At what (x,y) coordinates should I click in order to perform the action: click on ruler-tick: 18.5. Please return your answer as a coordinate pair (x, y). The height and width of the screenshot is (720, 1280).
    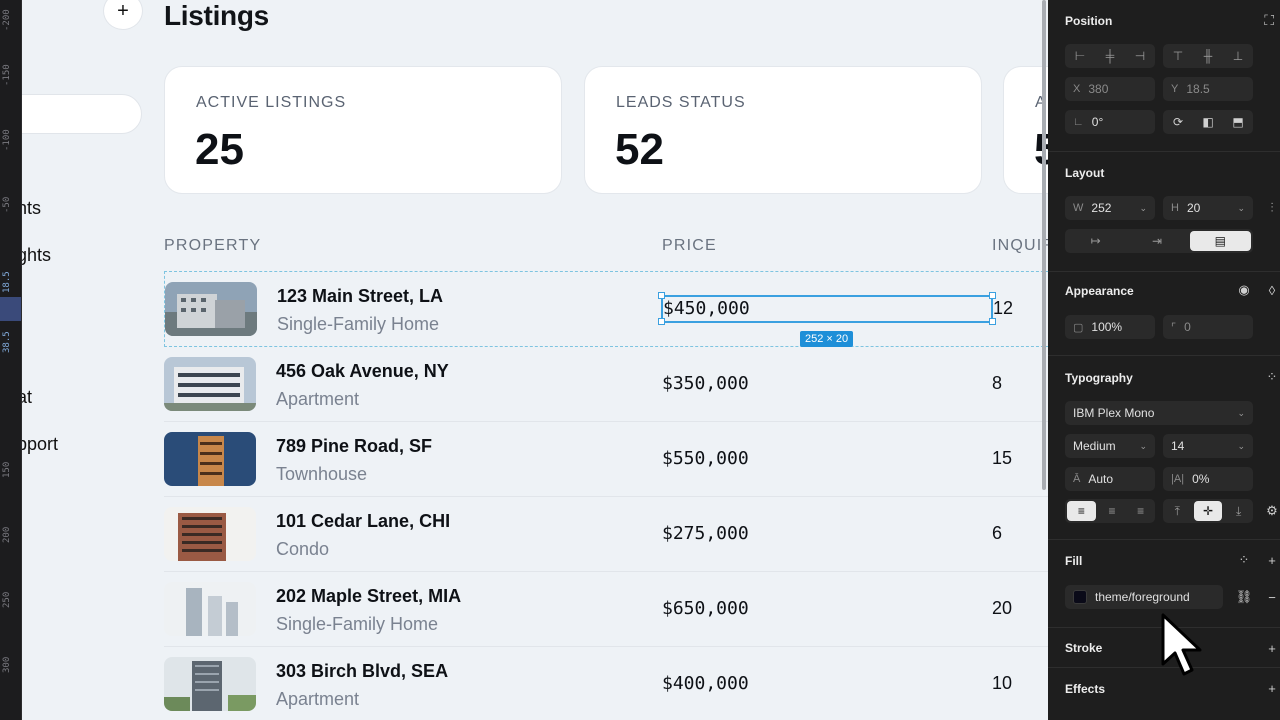
    Looking at the image, I should click on (7, 282).